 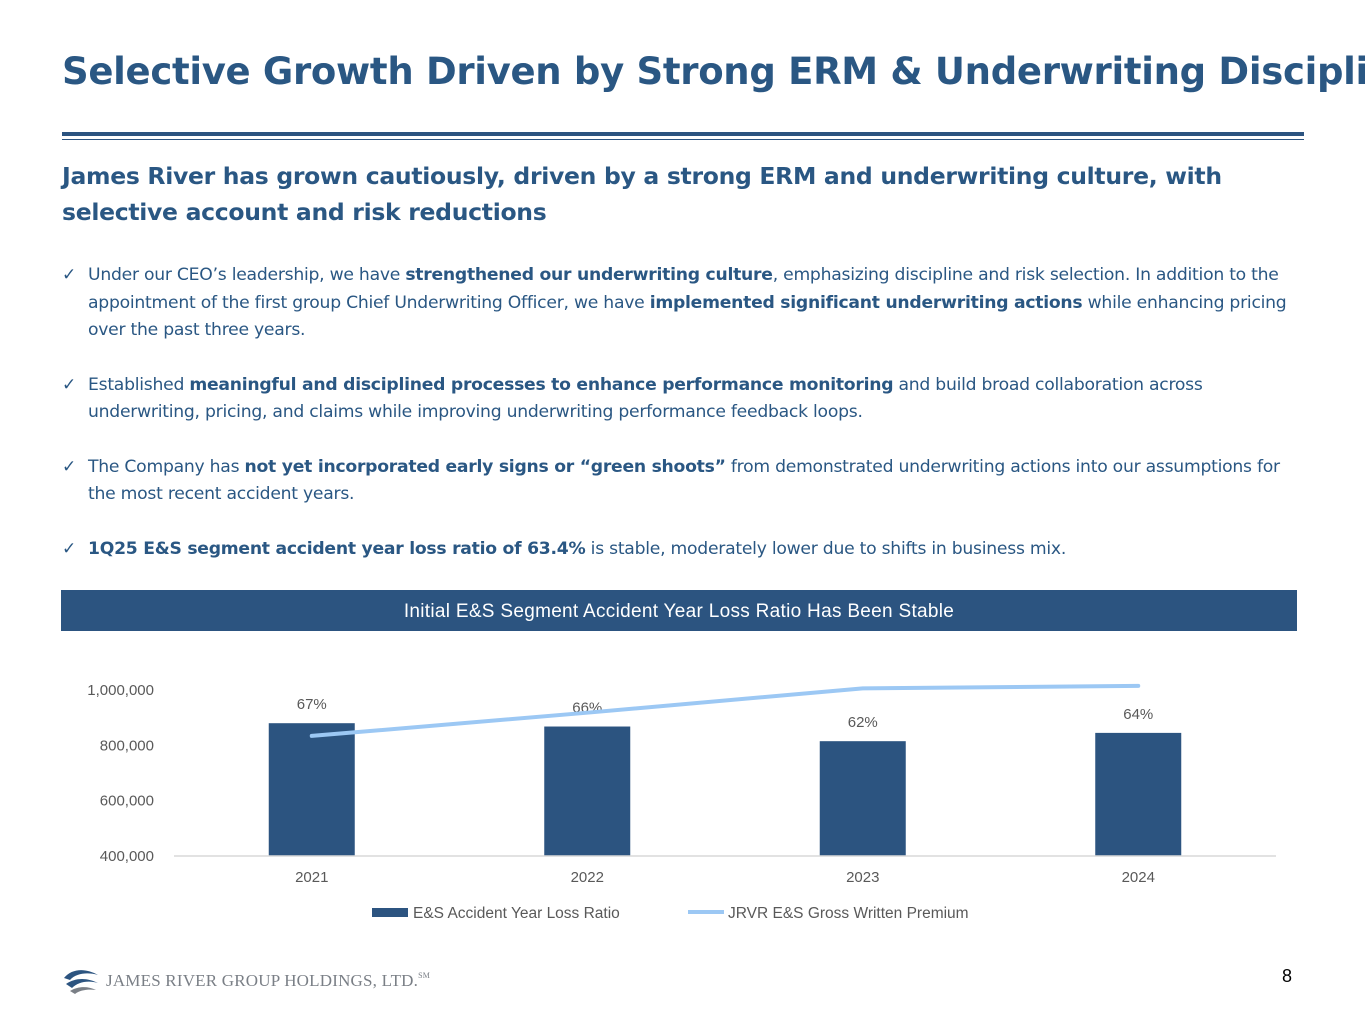 I want to click on bullet-text: Established, so click(x=139, y=384).